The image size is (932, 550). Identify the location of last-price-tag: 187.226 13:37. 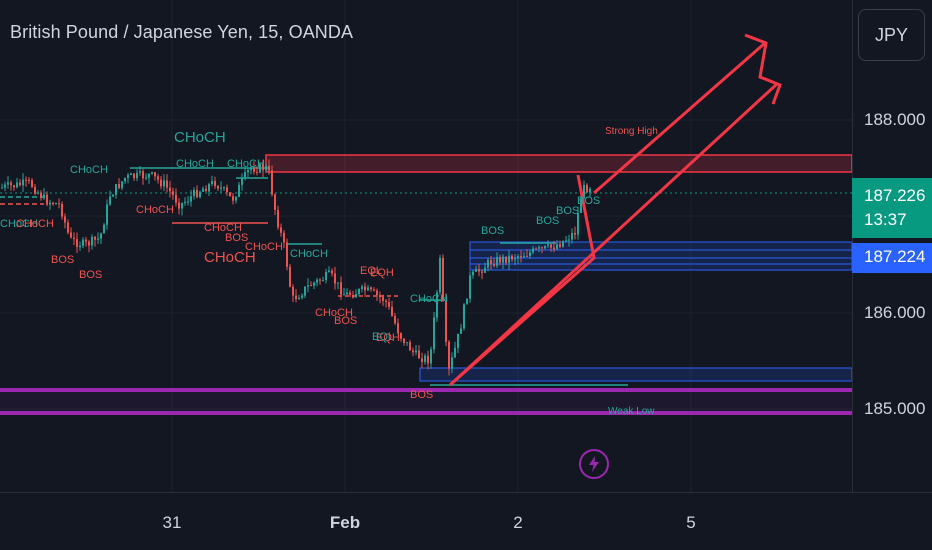
(892, 208).